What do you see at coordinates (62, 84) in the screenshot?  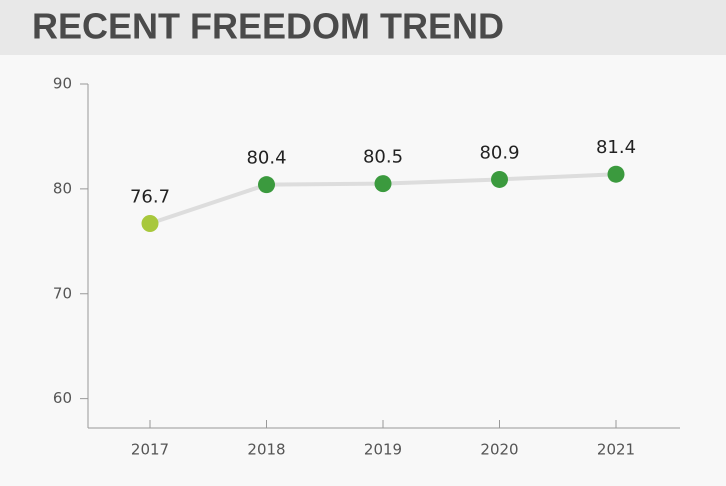 I see `y-tick-label: 90` at bounding box center [62, 84].